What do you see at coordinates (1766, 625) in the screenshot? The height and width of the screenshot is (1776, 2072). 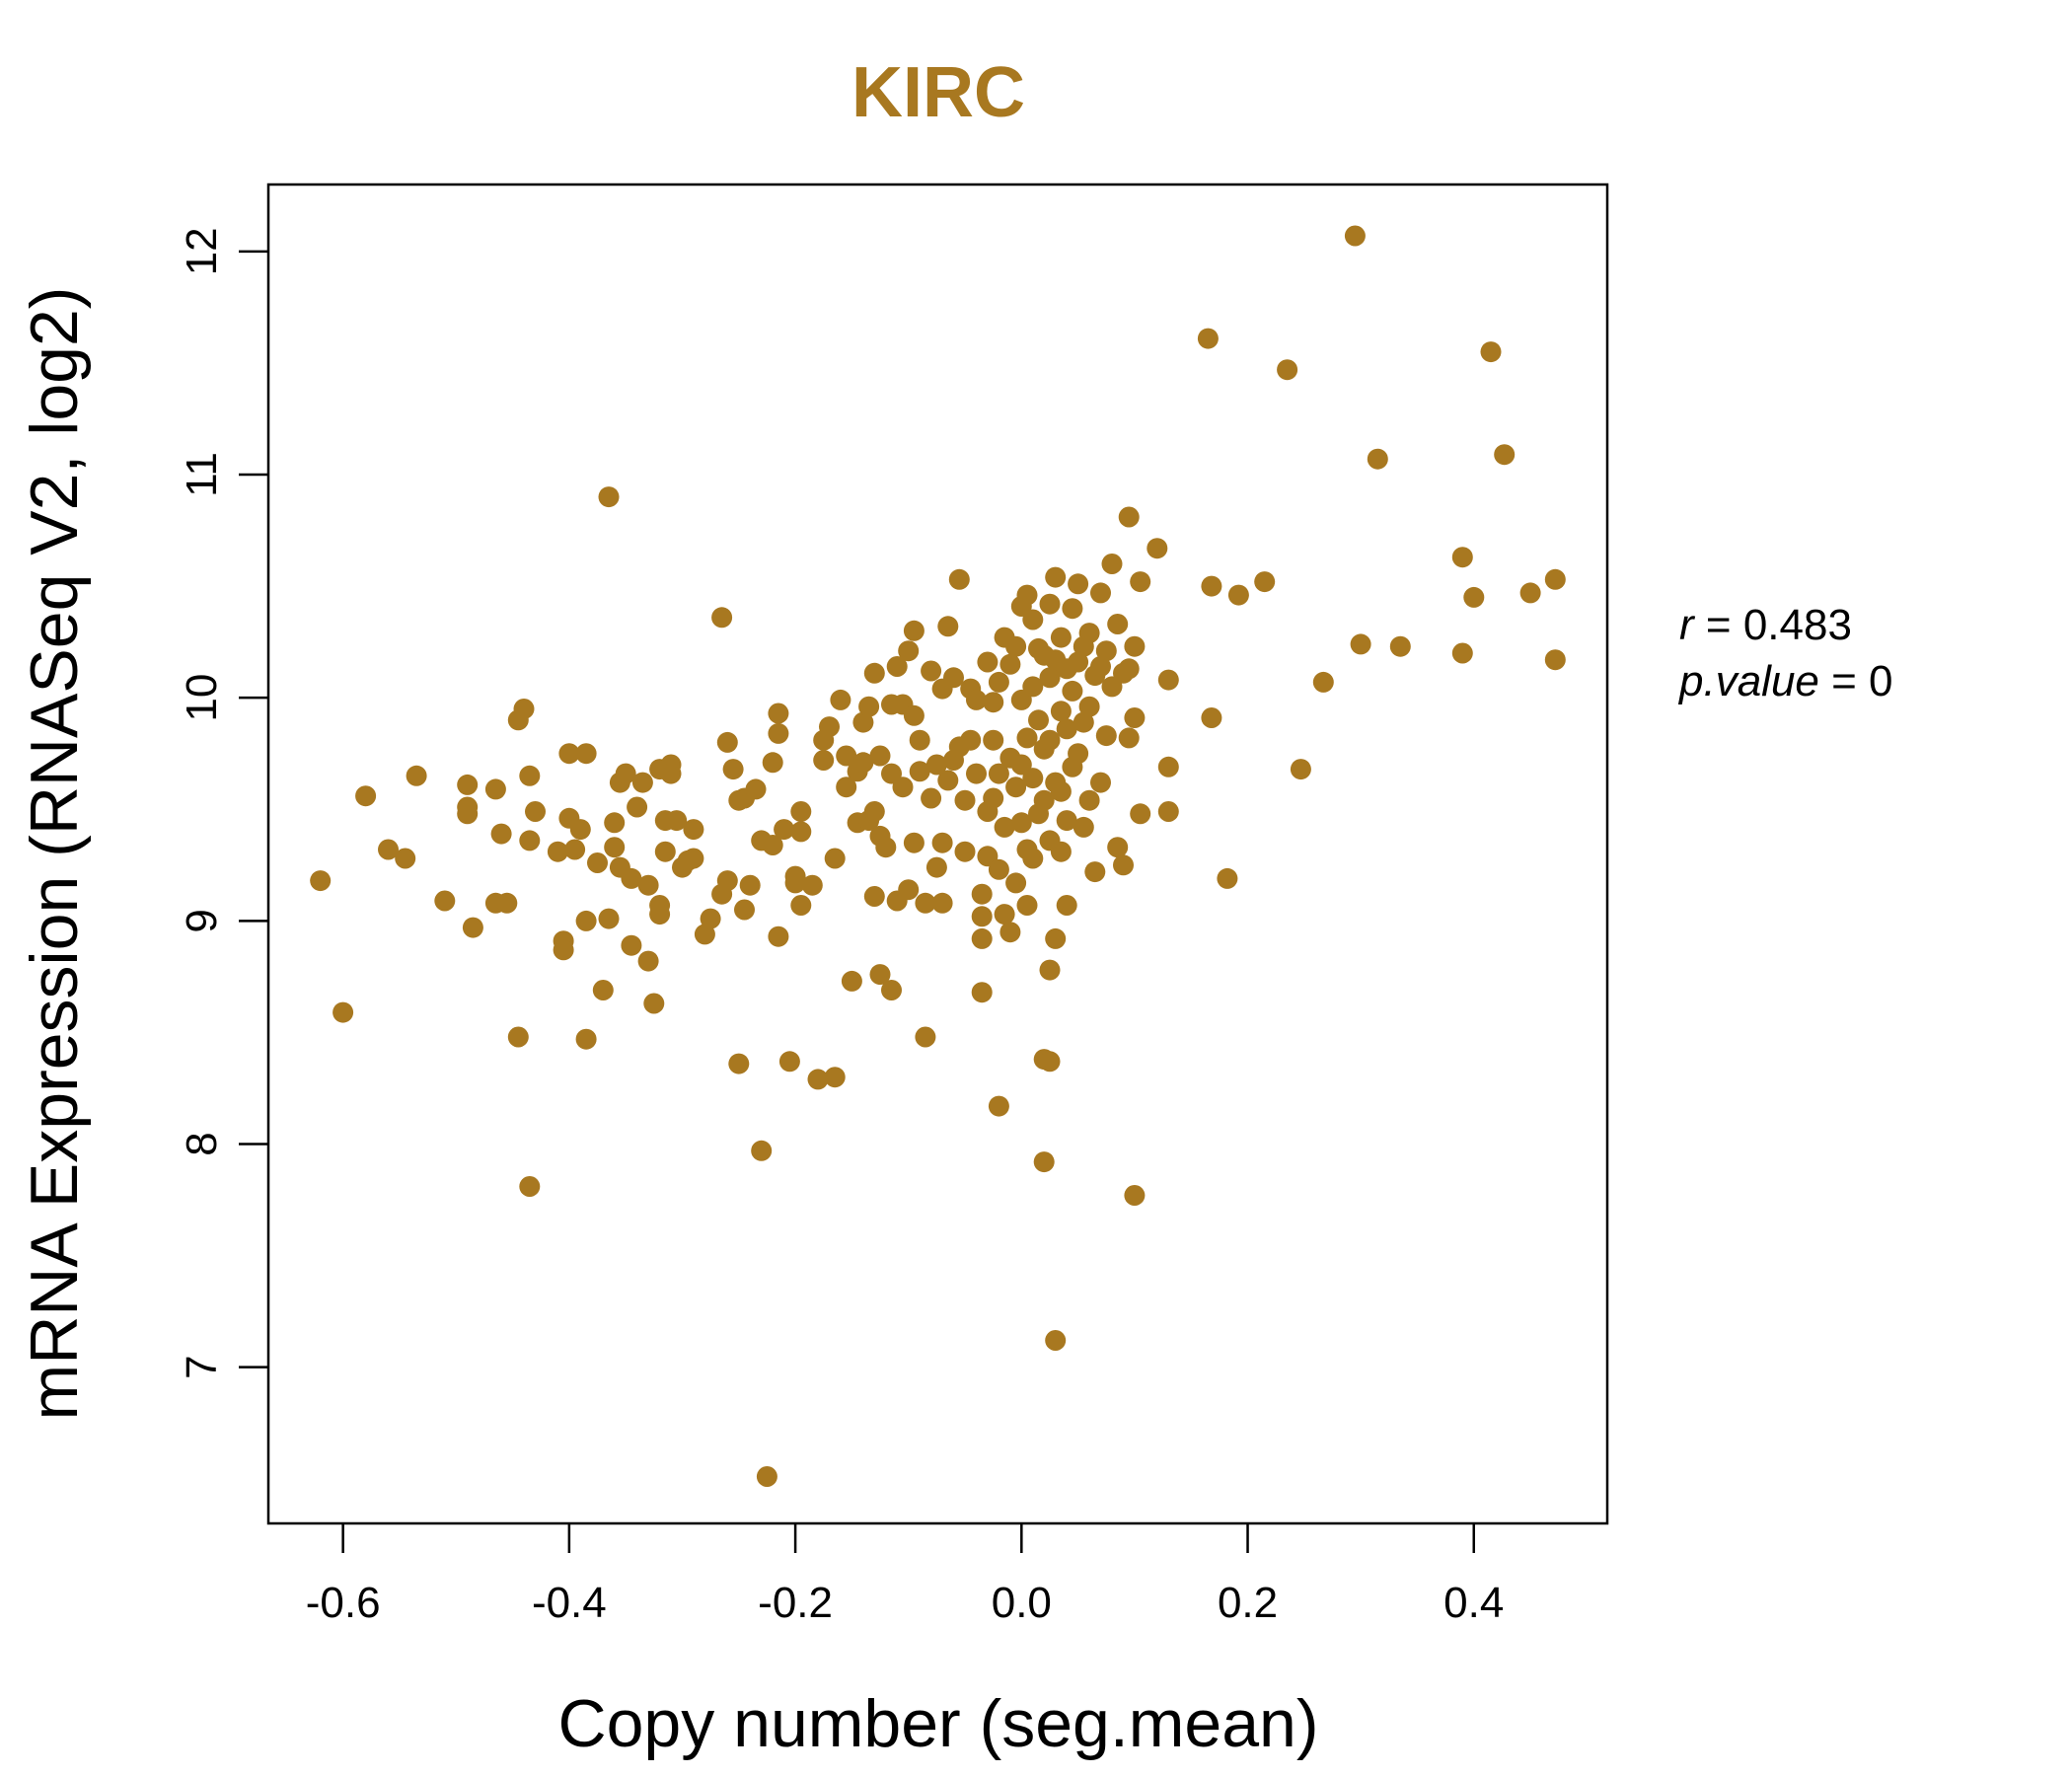 I see `r-annotation: r = 0.483` at bounding box center [1766, 625].